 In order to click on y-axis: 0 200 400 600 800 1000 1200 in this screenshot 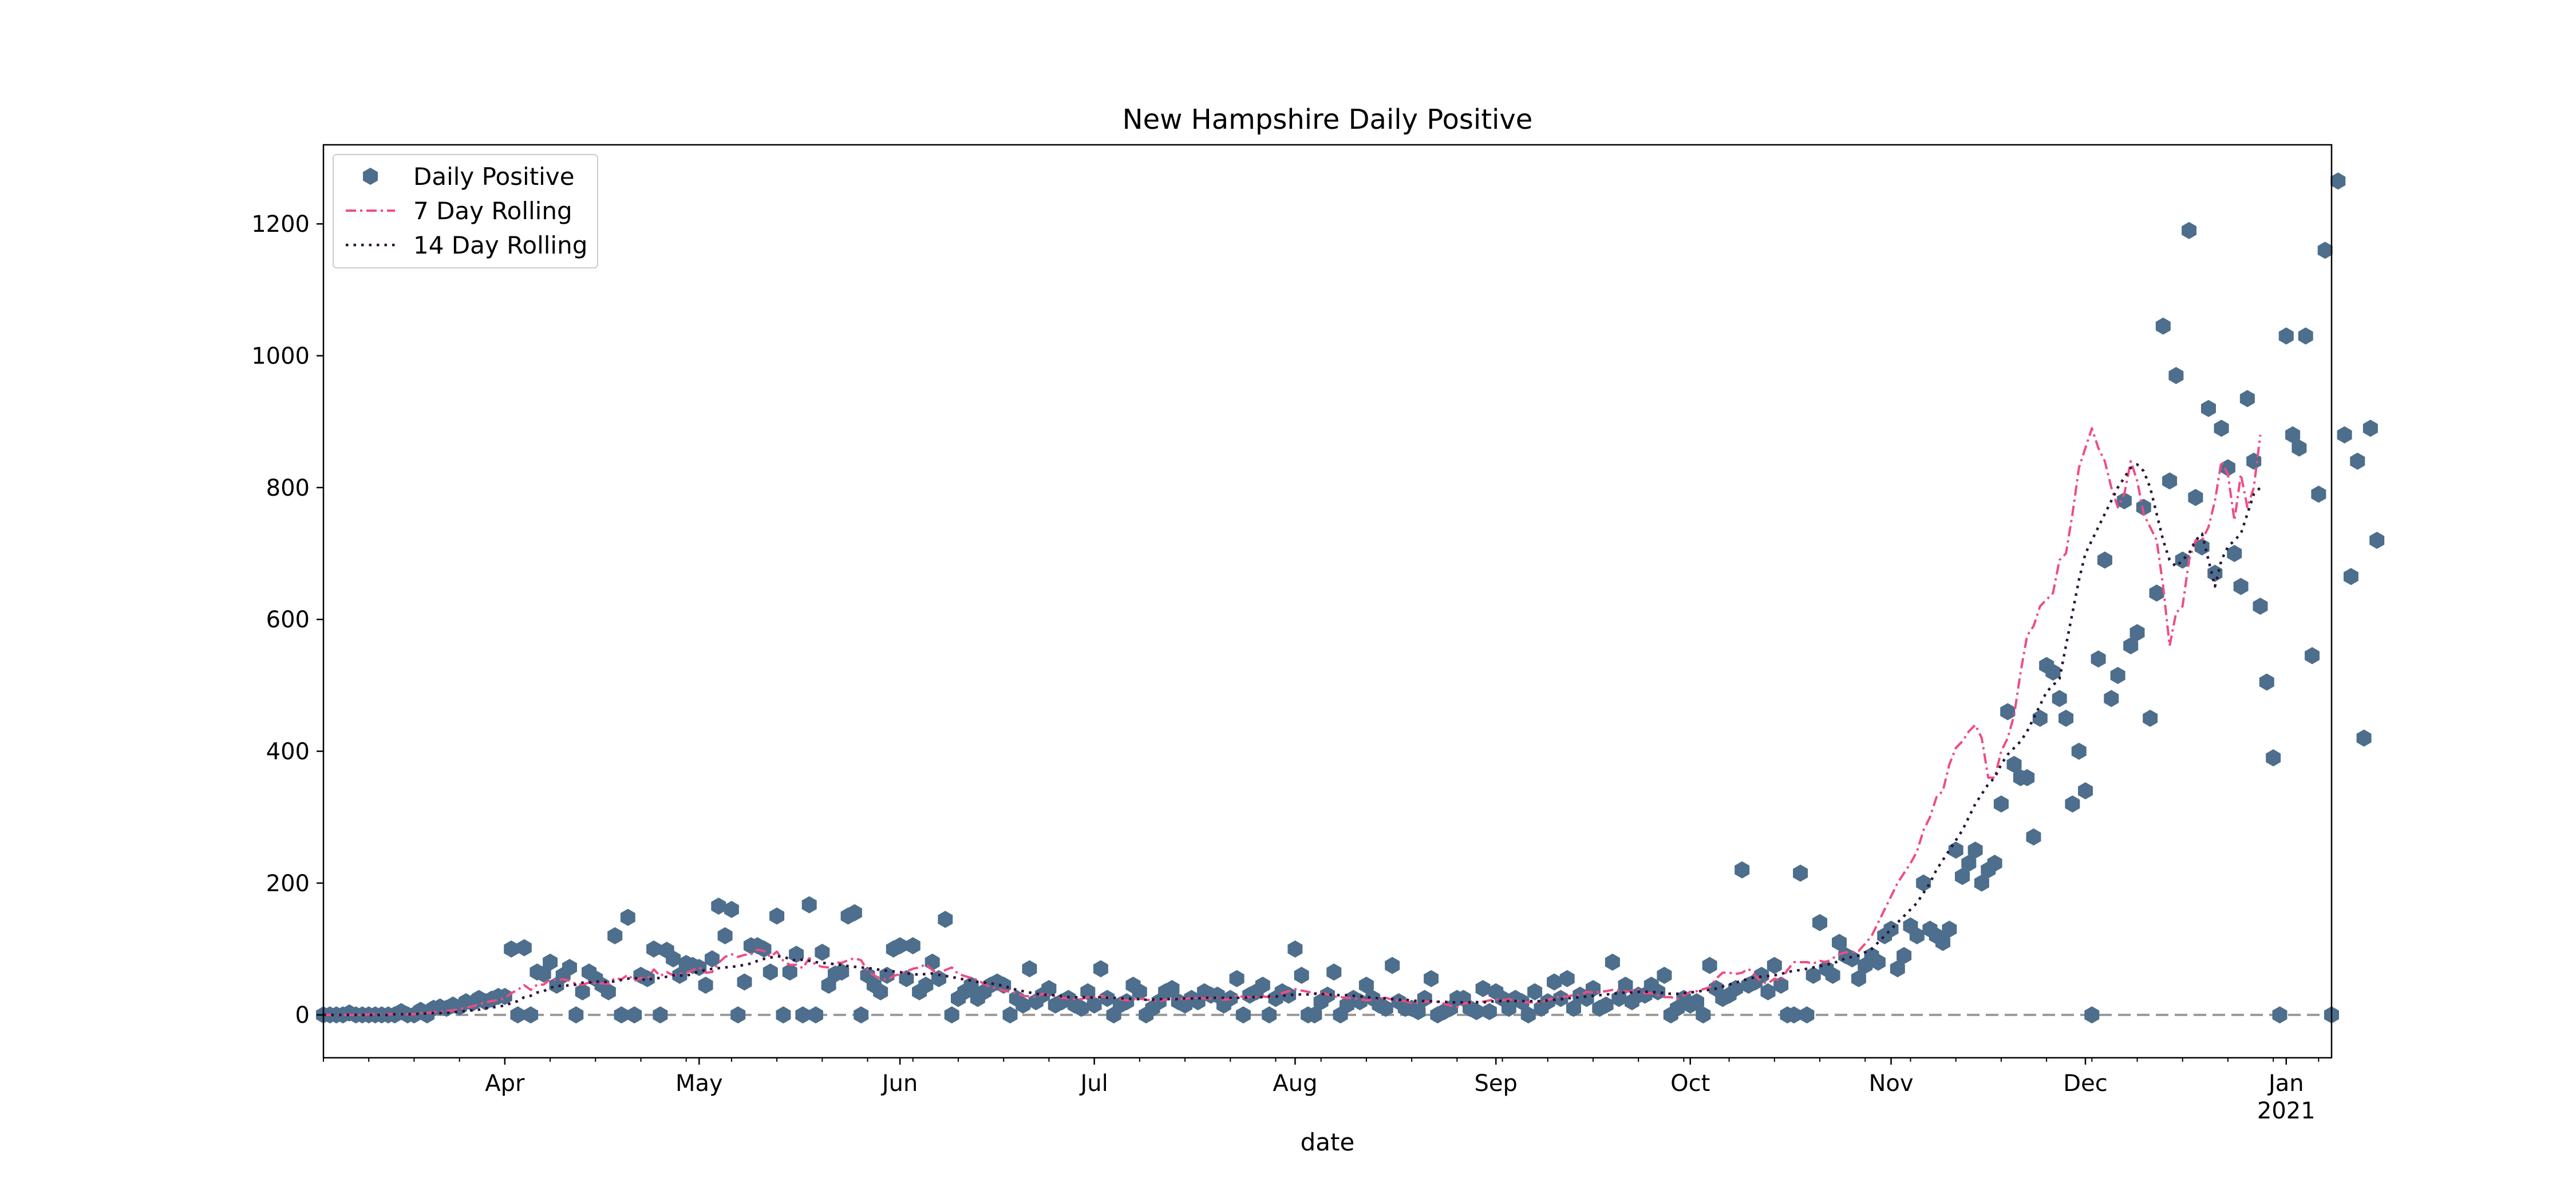, I will do `click(287, 620)`.